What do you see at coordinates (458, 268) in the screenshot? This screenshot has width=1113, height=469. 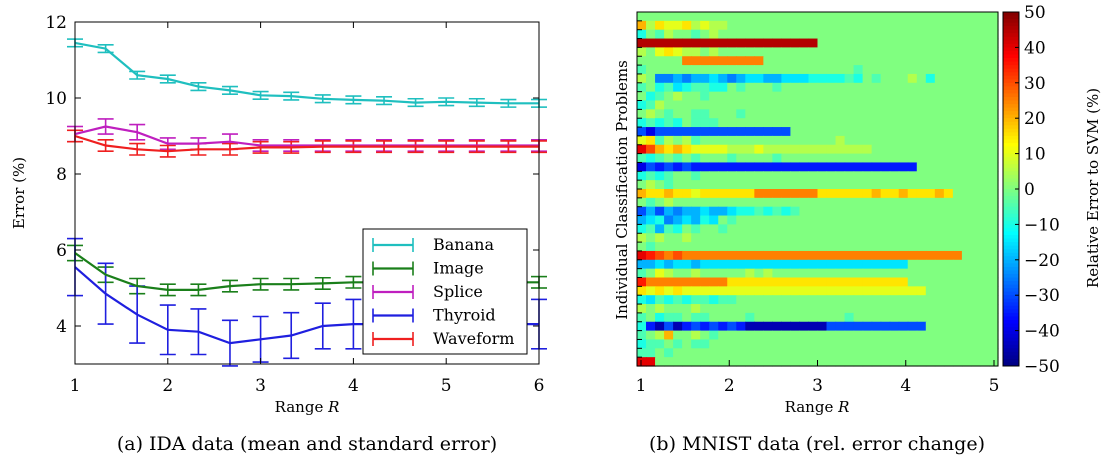 I see `legend-label: Image` at bounding box center [458, 268].